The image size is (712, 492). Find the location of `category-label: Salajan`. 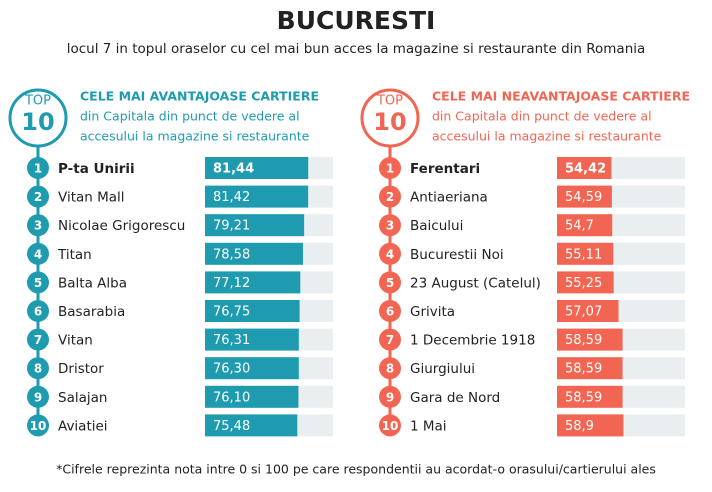

category-label: Salajan is located at coordinates (82, 398).